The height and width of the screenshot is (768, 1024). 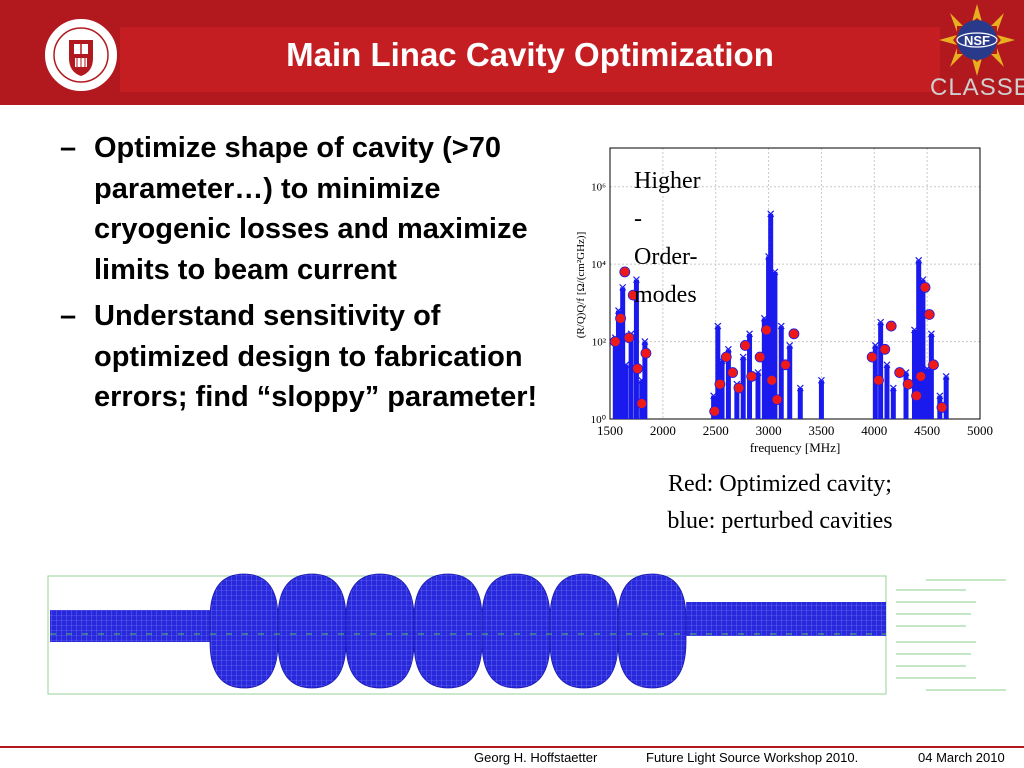 What do you see at coordinates (779, 314) in the screenshot?
I see `plot-points` at bounding box center [779, 314].